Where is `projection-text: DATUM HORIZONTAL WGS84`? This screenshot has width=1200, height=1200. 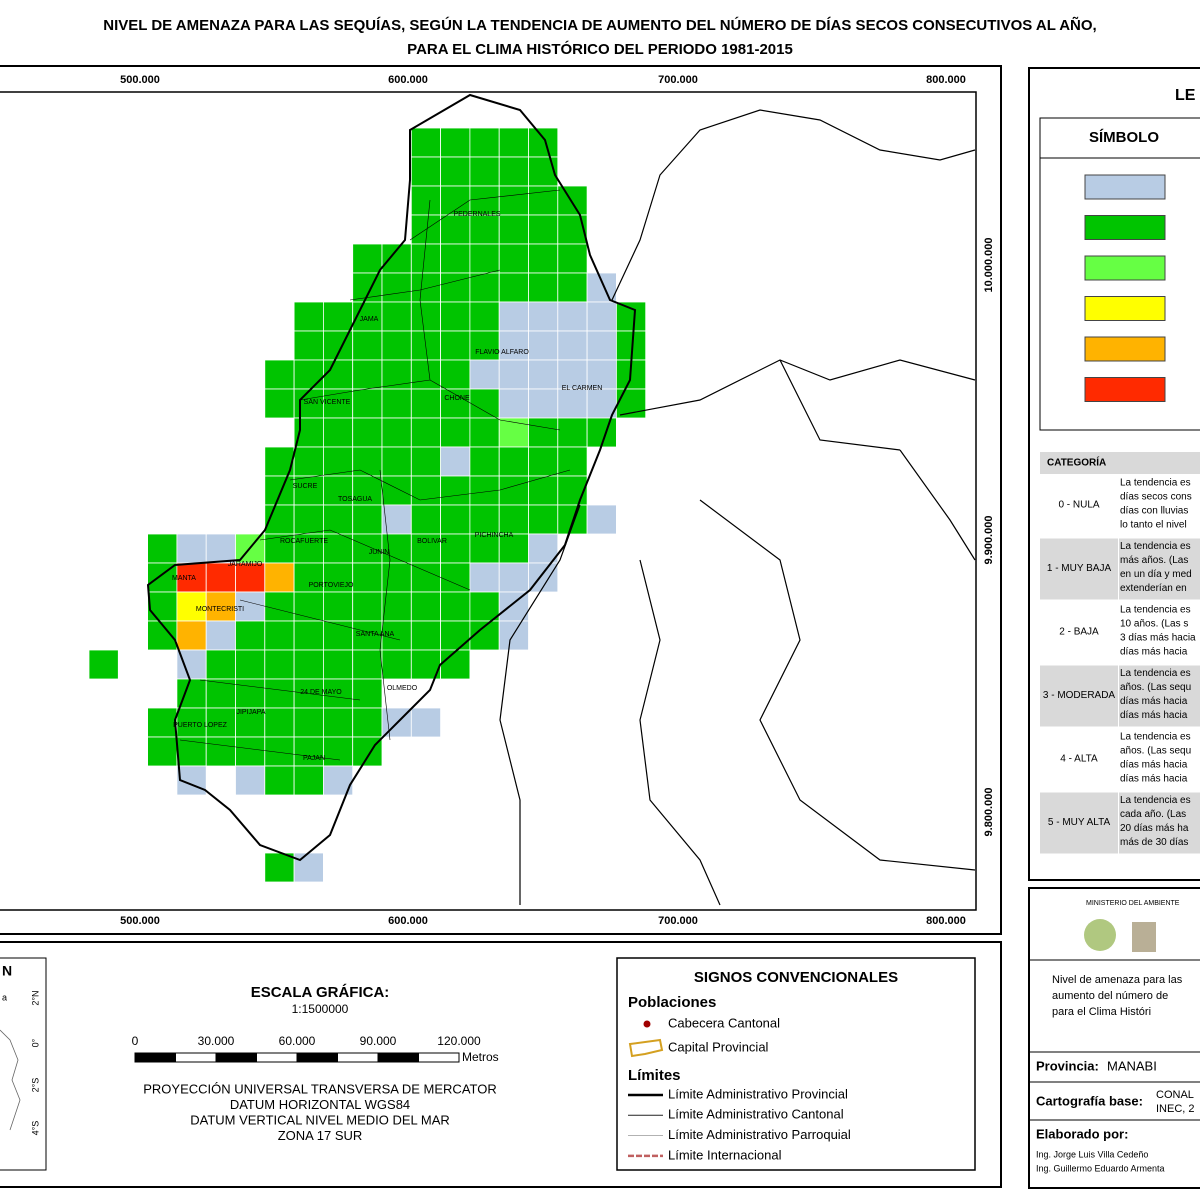
projection-text: DATUM HORIZONTAL WGS84 is located at coordinates (320, 1104).